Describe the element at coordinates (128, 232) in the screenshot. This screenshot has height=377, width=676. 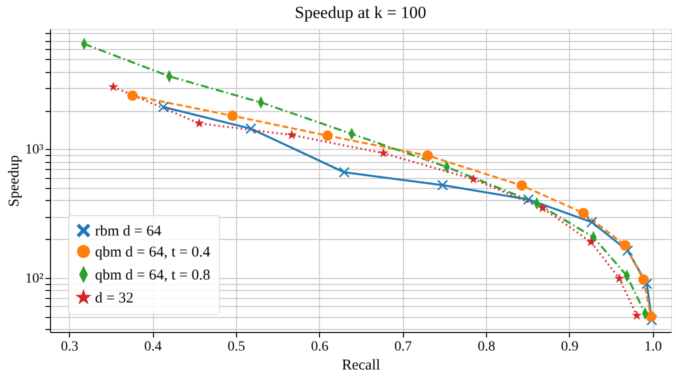
I see `legend-label: rbm d = 64` at that location.